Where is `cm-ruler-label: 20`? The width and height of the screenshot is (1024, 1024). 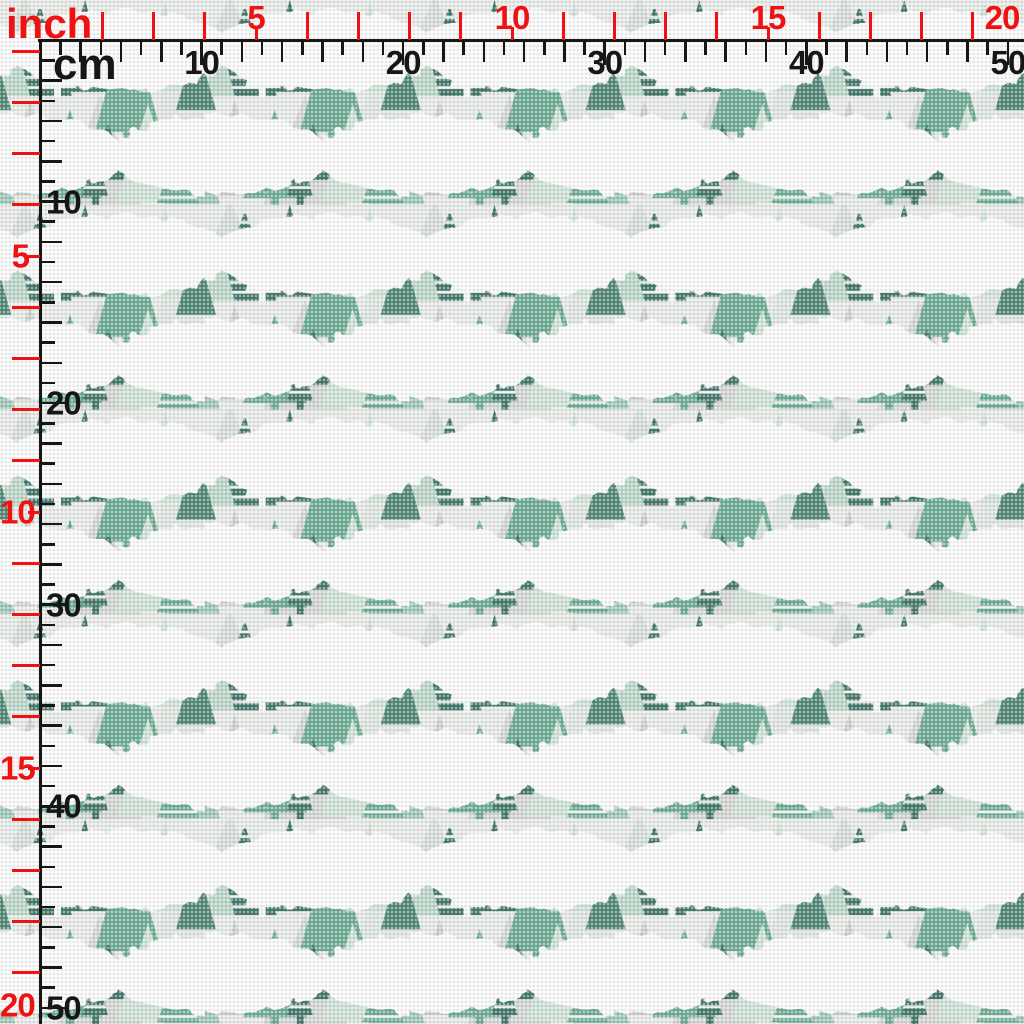 cm-ruler-label: 20 is located at coordinates (64, 403).